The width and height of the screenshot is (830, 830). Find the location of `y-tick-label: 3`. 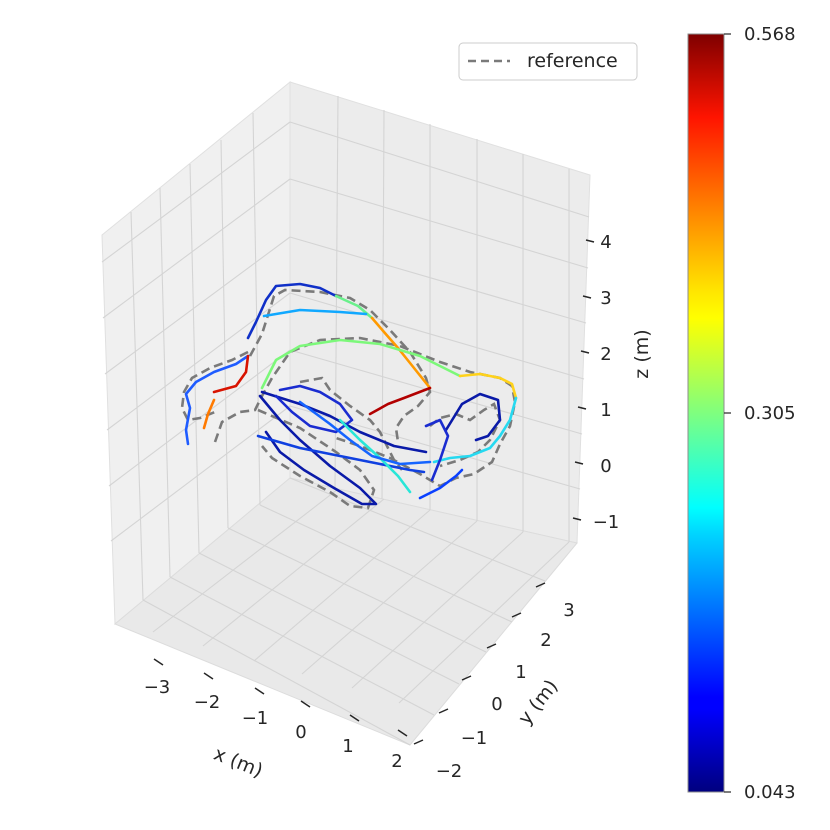

y-tick-label: 3 is located at coordinates (568, 610).